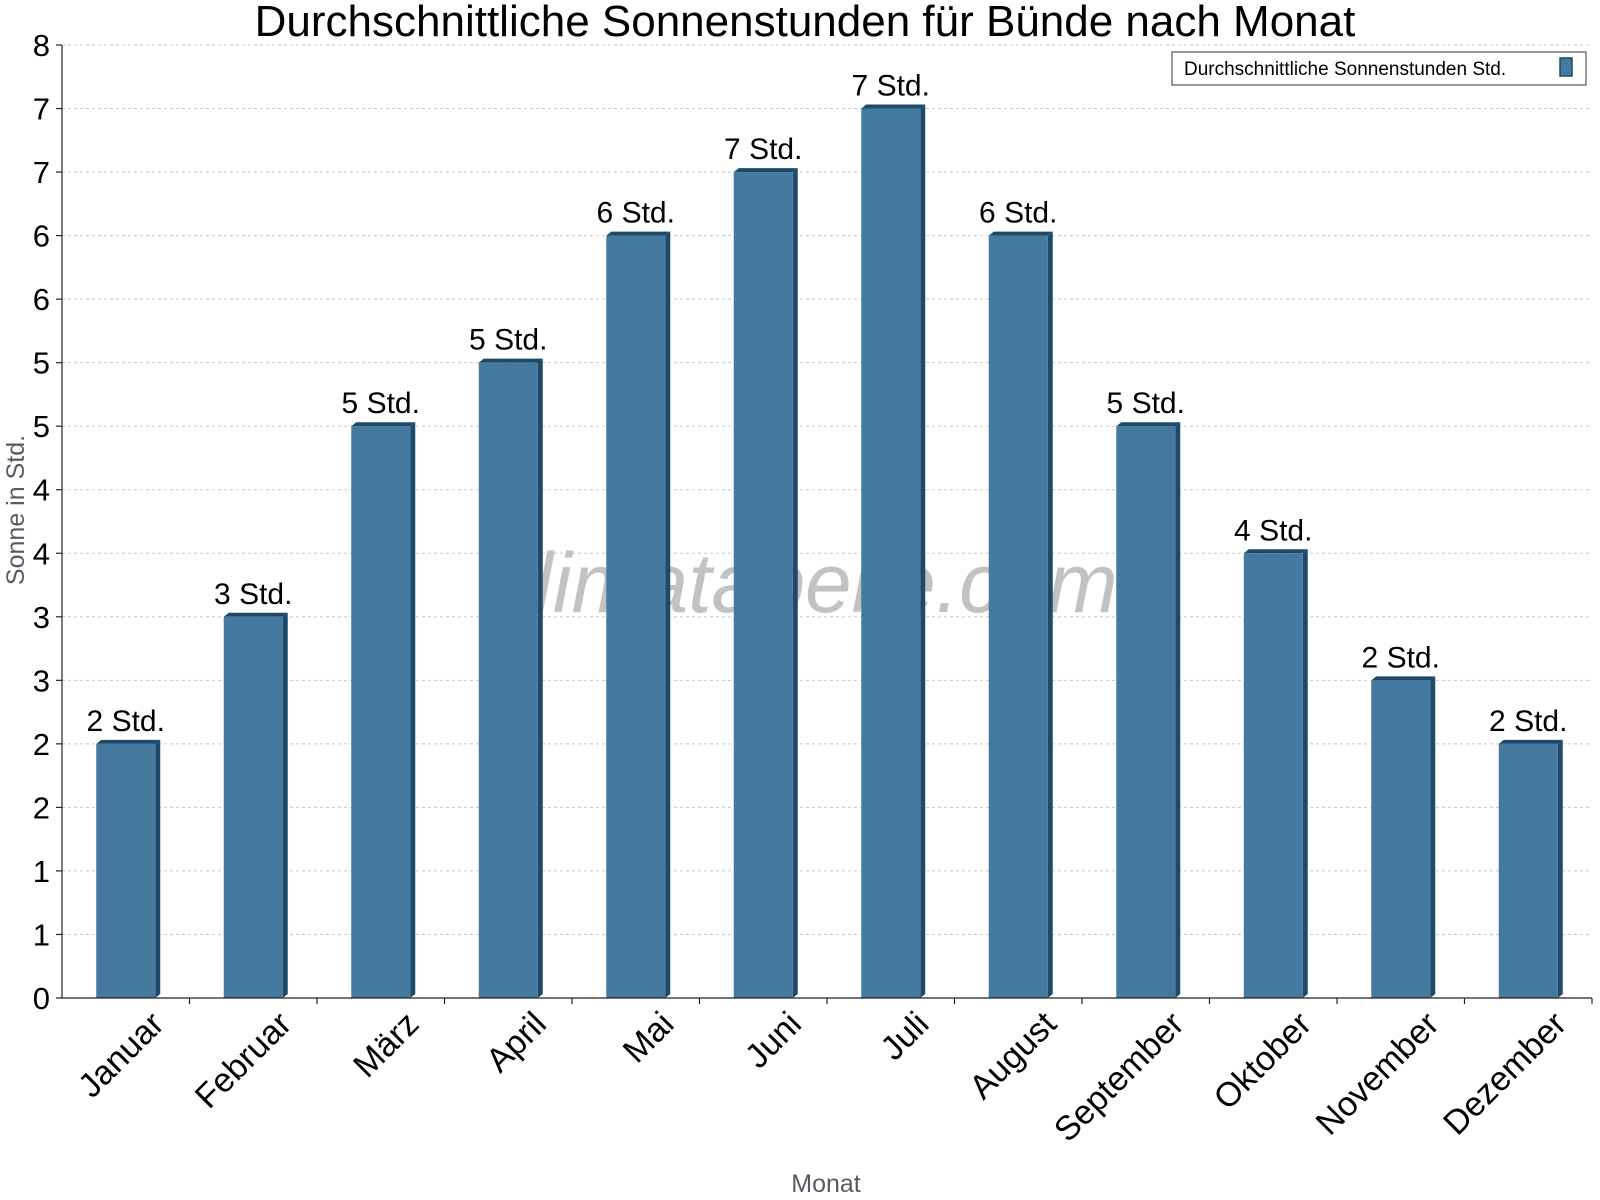  I want to click on x-tick-label: Februar, so click(243, 1060).